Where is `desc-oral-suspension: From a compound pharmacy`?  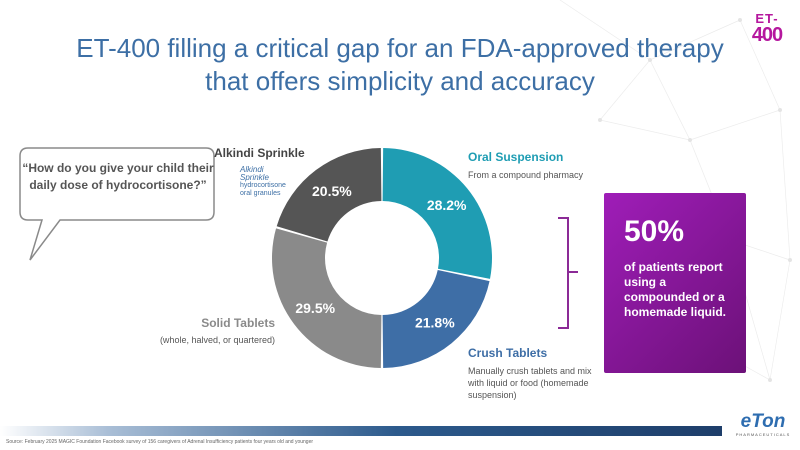
desc-oral-suspension: From a compound pharmacy is located at coordinates (526, 175).